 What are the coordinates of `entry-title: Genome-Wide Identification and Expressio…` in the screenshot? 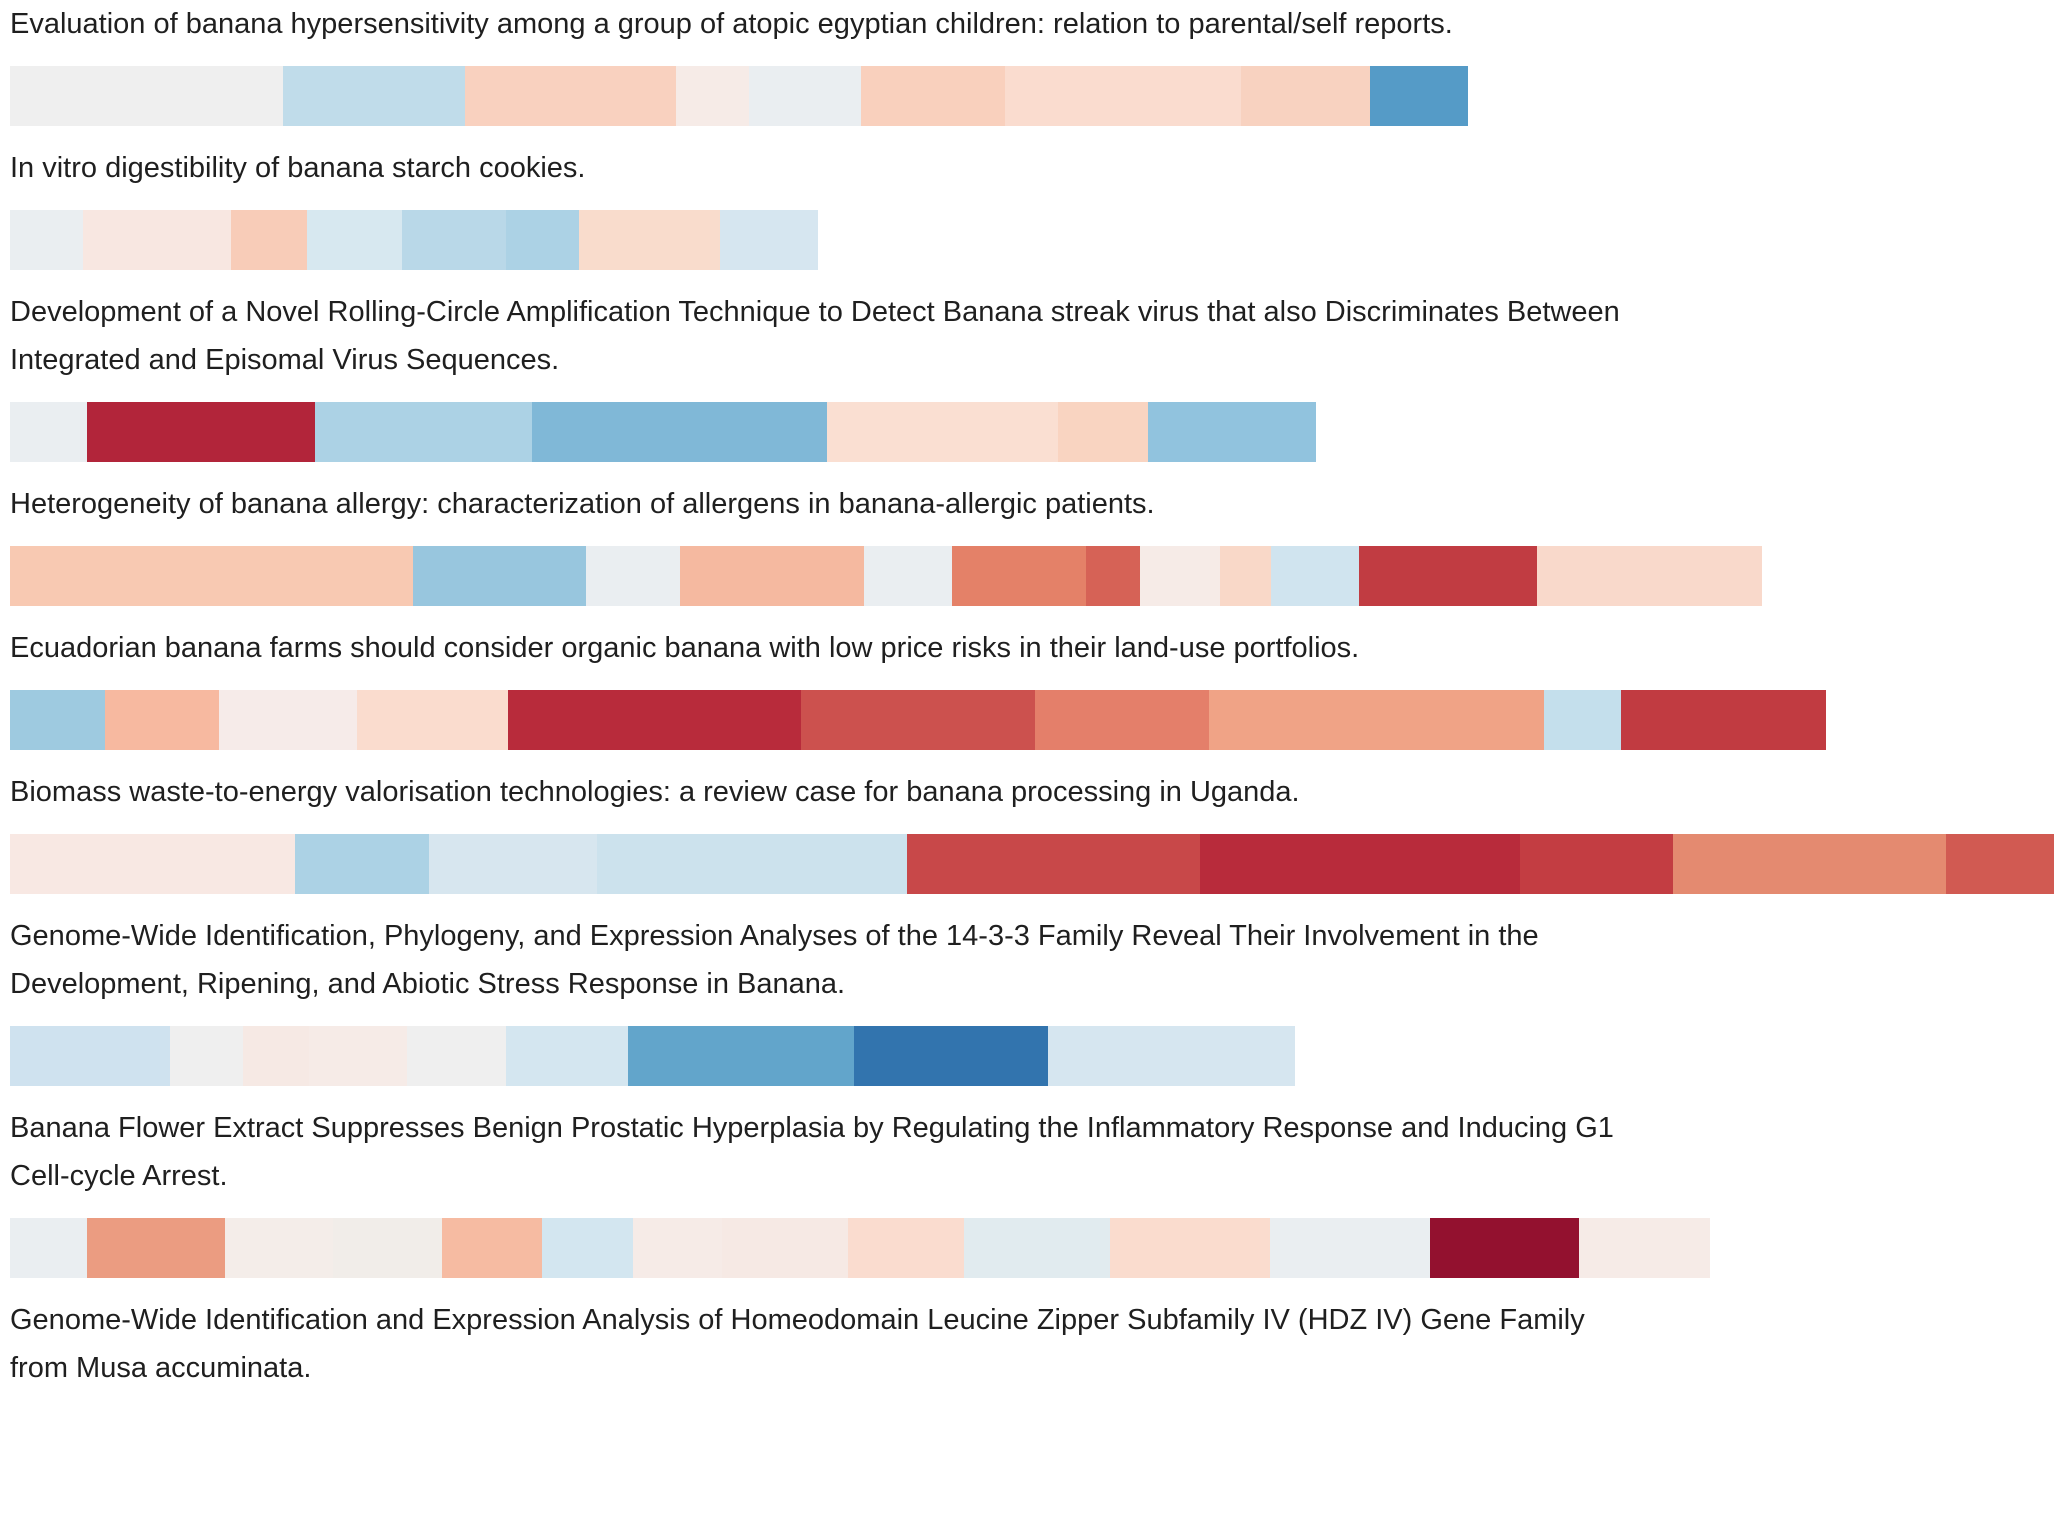 It's located at (797, 1344).